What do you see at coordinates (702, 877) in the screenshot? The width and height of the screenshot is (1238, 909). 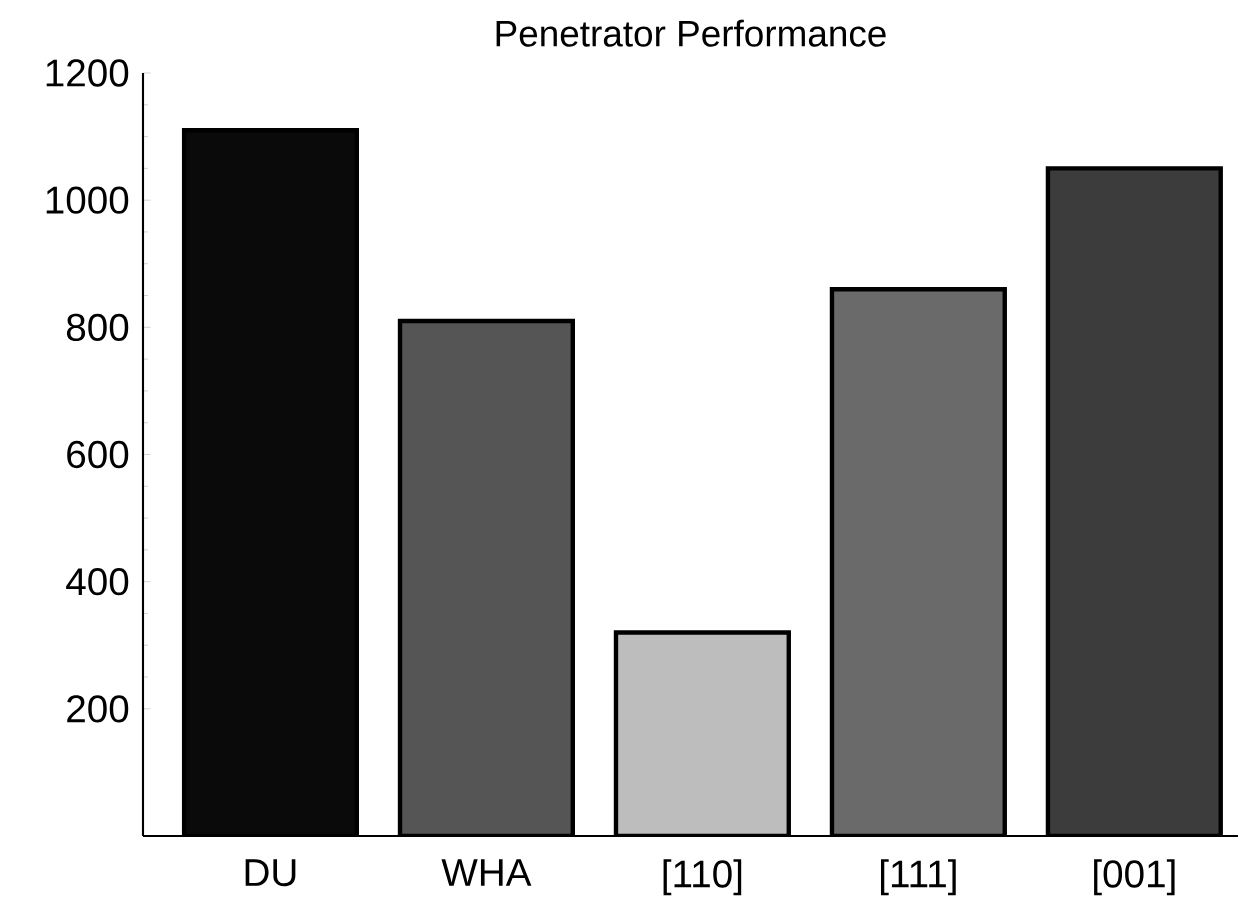 I see `x-tick-label: [110]` at bounding box center [702, 877].